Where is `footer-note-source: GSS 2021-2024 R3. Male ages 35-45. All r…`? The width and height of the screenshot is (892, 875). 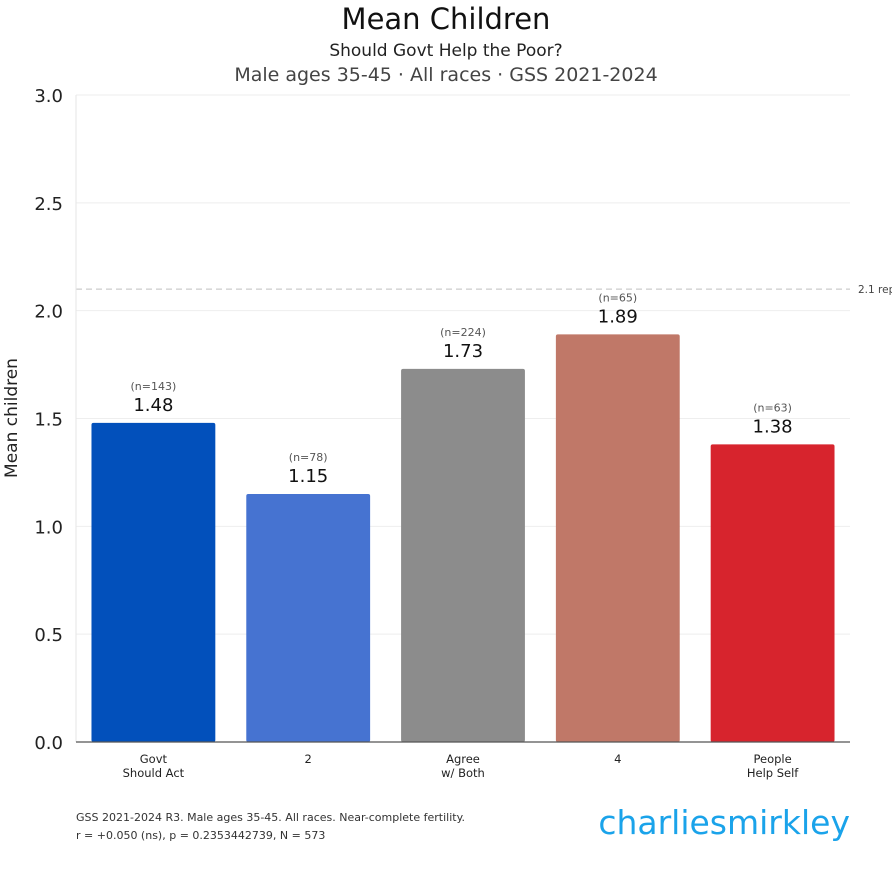
footer-note-source: GSS 2021-2024 R3. Male ages 35-45. All r… is located at coordinates (271, 817).